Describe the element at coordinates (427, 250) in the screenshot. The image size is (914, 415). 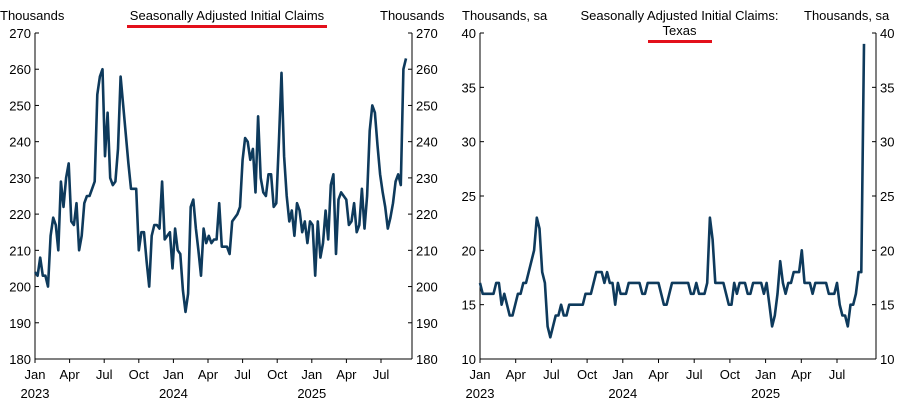
I see `y-tick-label-right: 210` at that location.